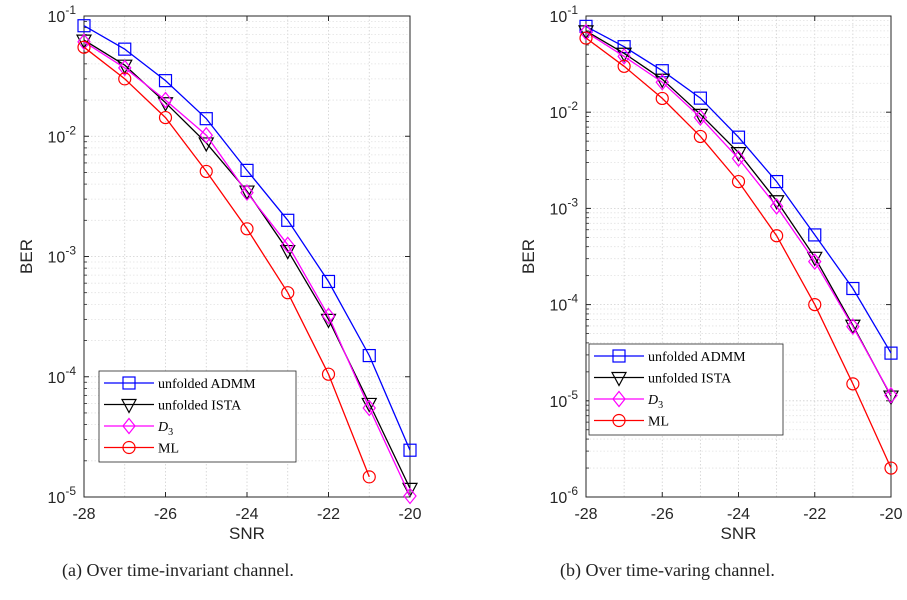 Image resolution: width=907 pixels, height=600 pixels. I want to click on caption-b: (b) Over time-varing channel., so click(667, 570).